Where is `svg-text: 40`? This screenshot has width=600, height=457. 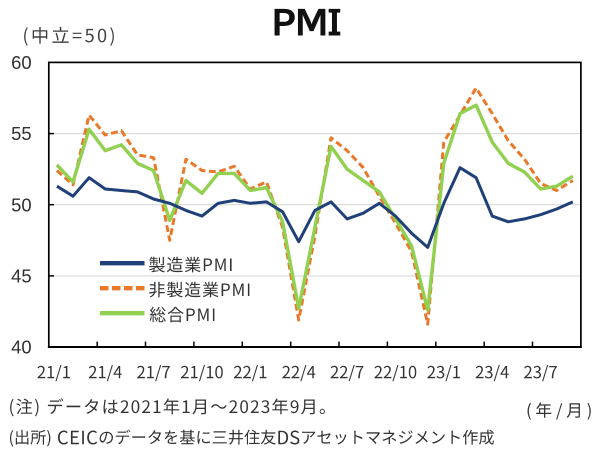
svg-text: 40 is located at coordinates (21, 347).